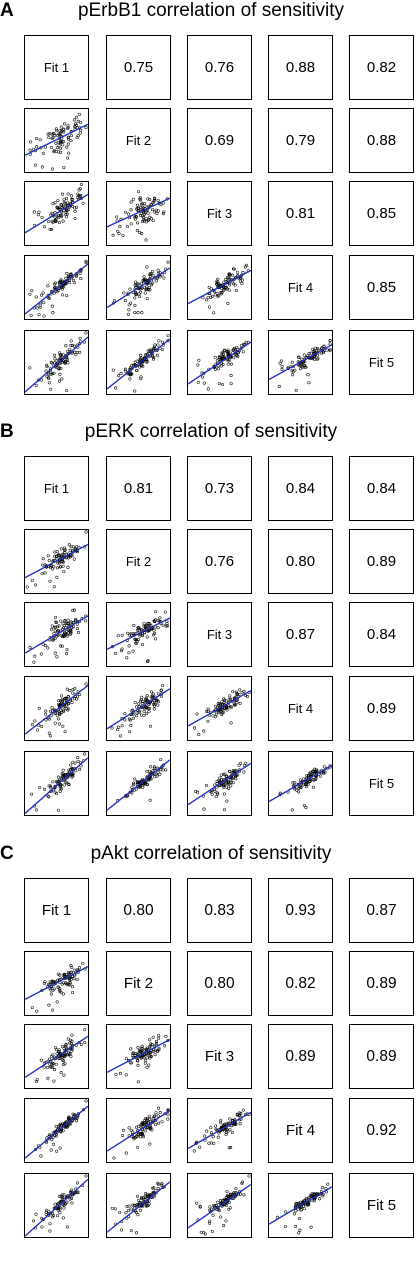 The image size is (420, 1263). Describe the element at coordinates (219, 1056) in the screenshot. I see `diagonal-fit-label: Fit 3` at that location.